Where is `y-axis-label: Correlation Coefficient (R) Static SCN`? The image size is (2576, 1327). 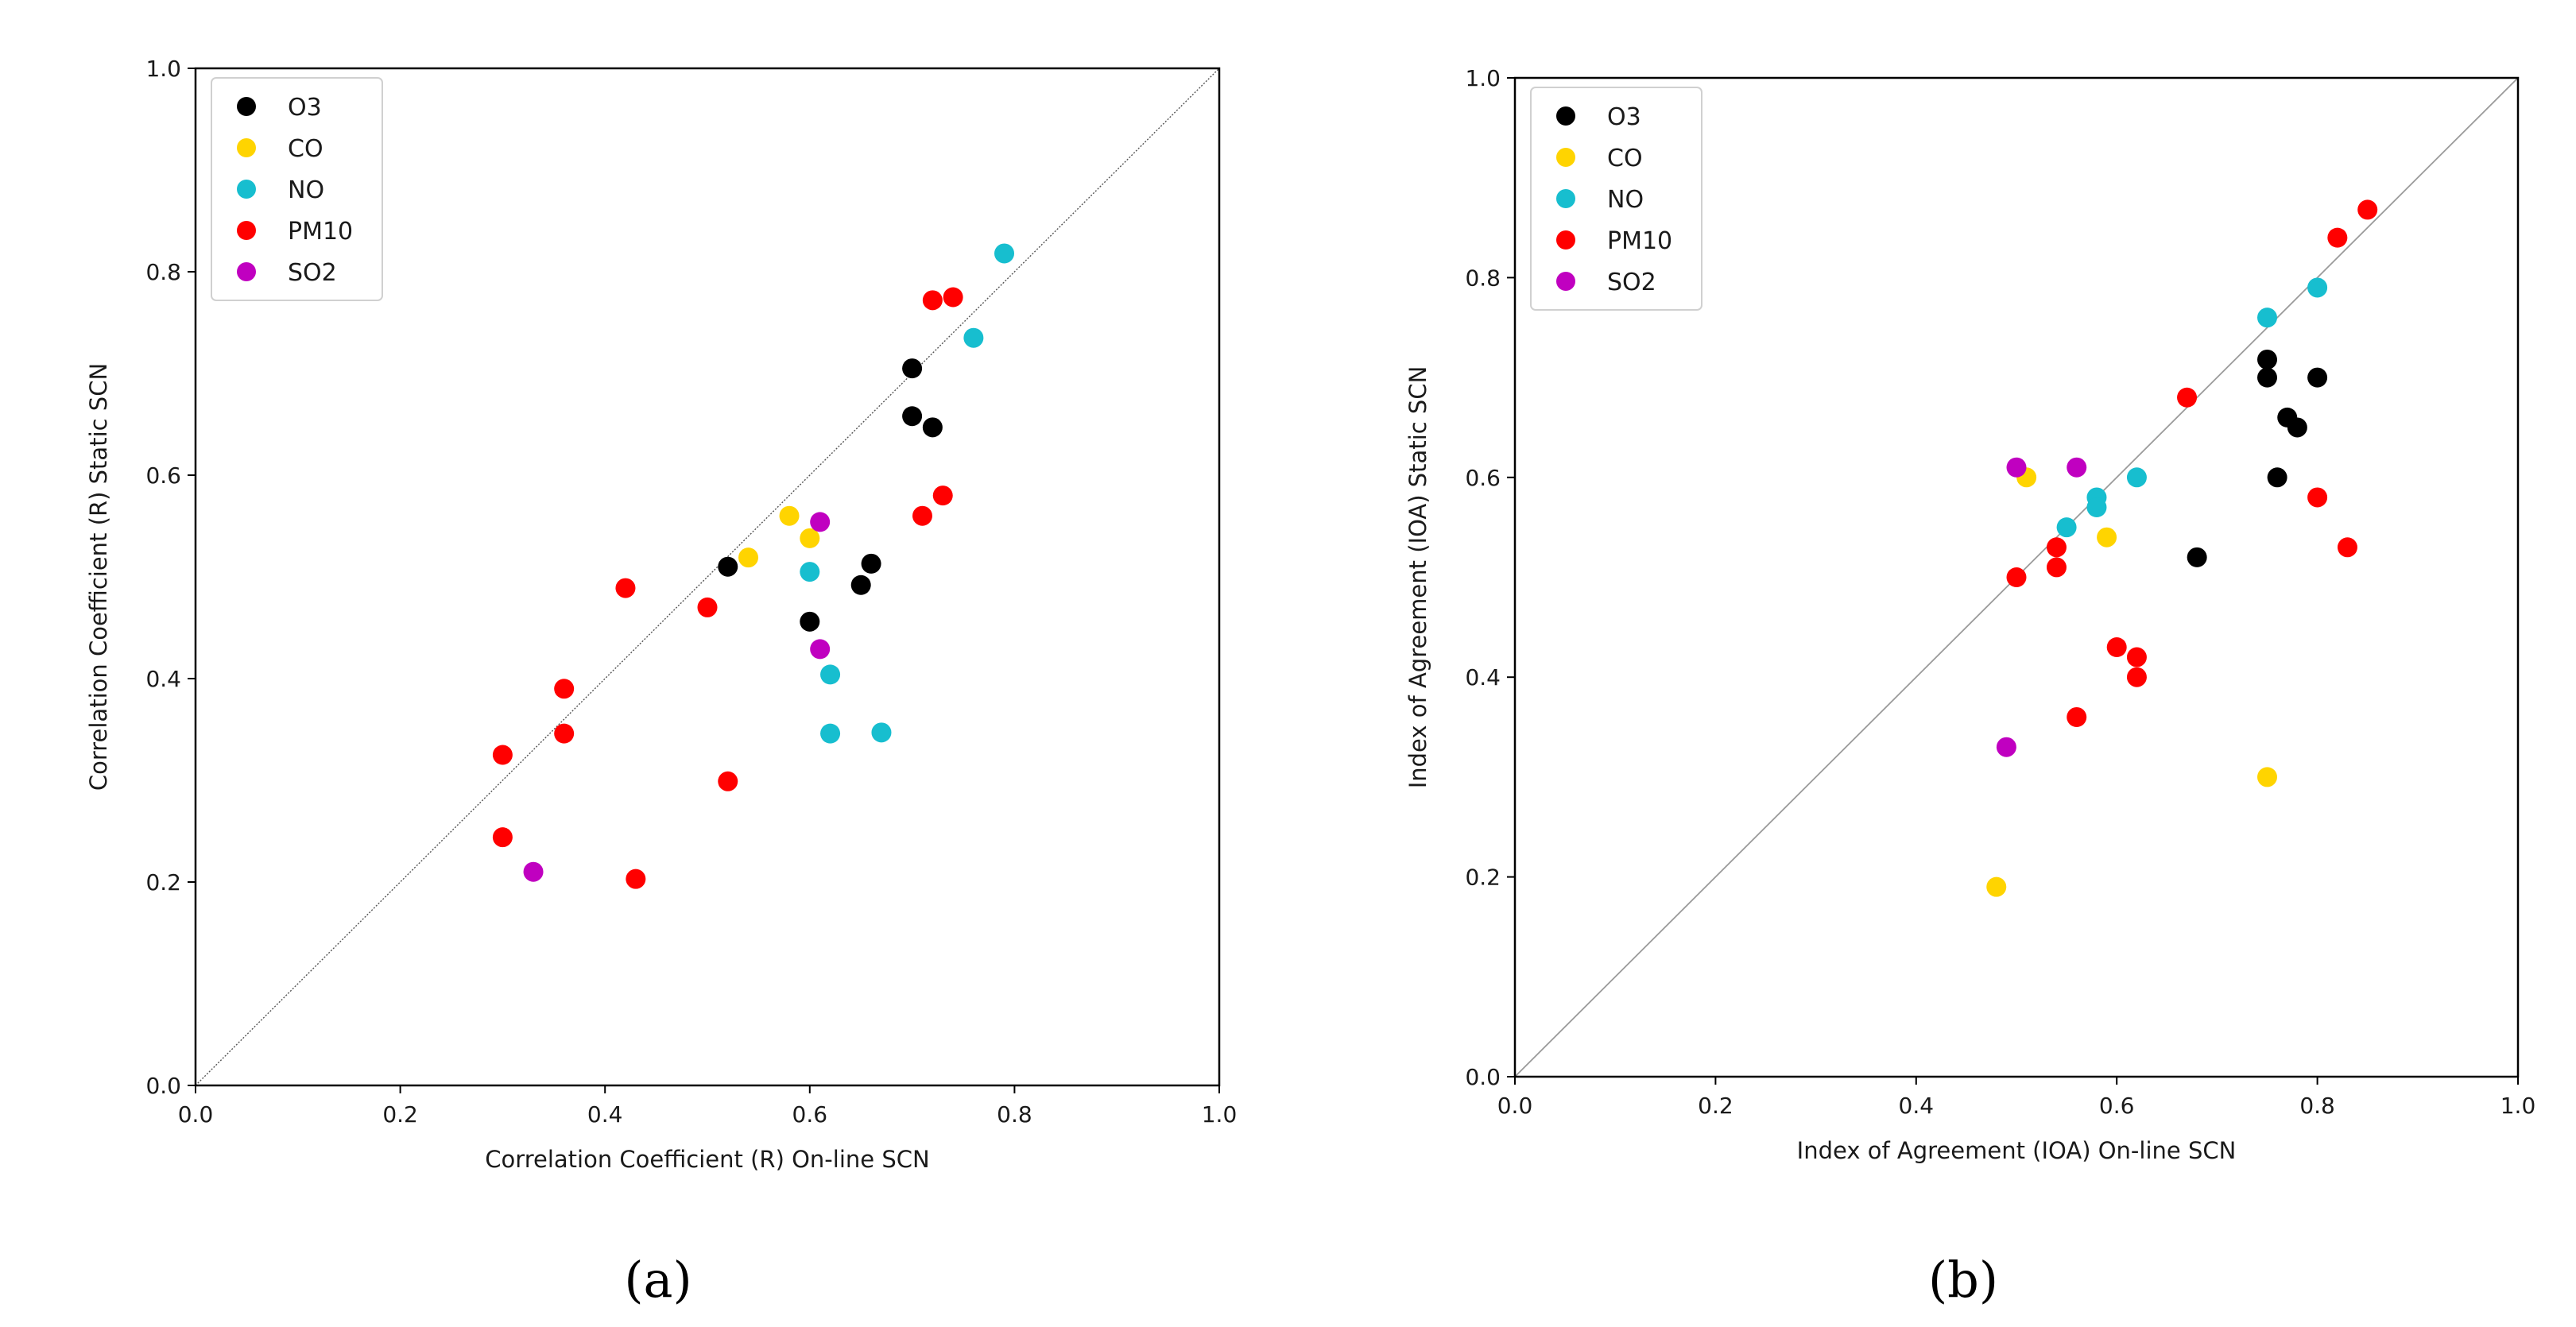 y-axis-label: Correlation Coefficient (R) Static SCN is located at coordinates (98, 577).